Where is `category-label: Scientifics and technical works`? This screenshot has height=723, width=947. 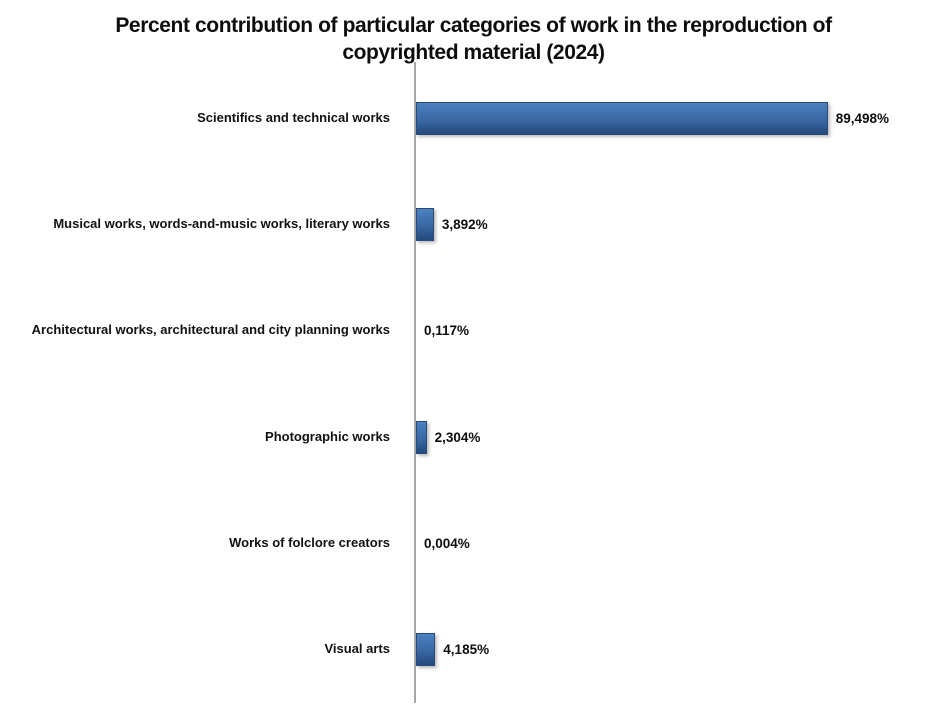 category-label: Scientifics and technical works is located at coordinates (293, 117).